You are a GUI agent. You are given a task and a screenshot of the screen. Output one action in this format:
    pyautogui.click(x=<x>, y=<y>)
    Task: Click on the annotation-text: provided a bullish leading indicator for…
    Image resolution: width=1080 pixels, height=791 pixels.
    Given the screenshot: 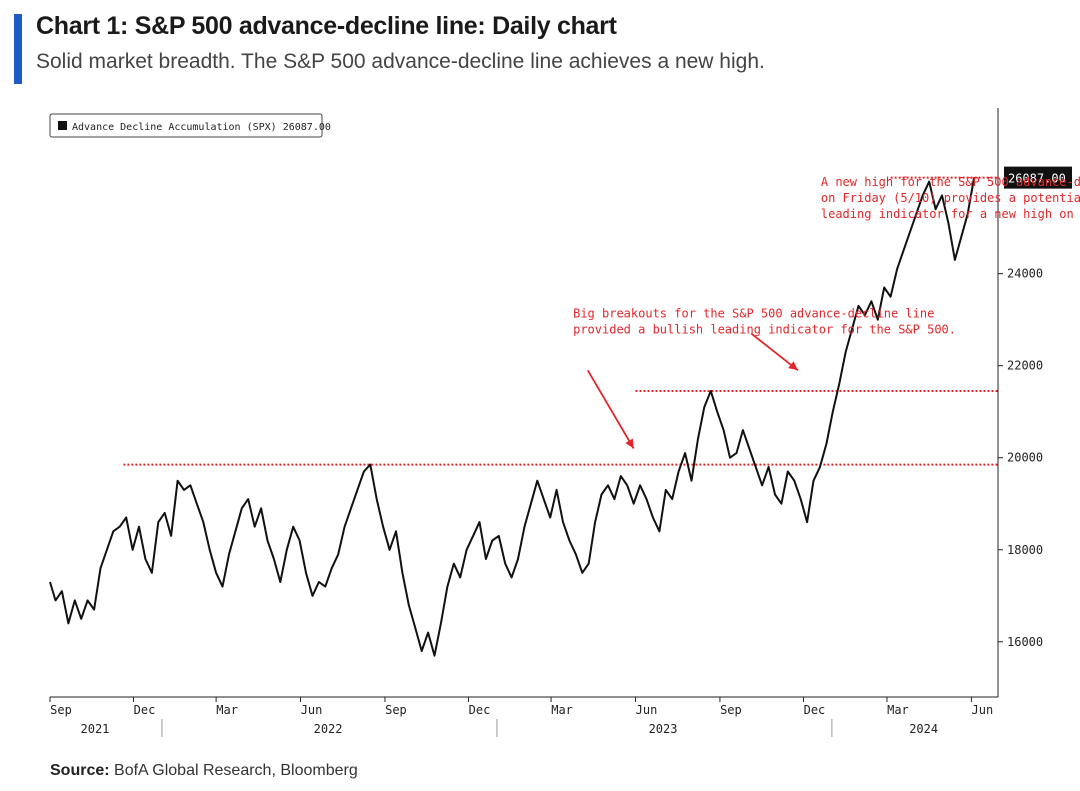 What is the action you would take?
    pyautogui.click(x=764, y=329)
    